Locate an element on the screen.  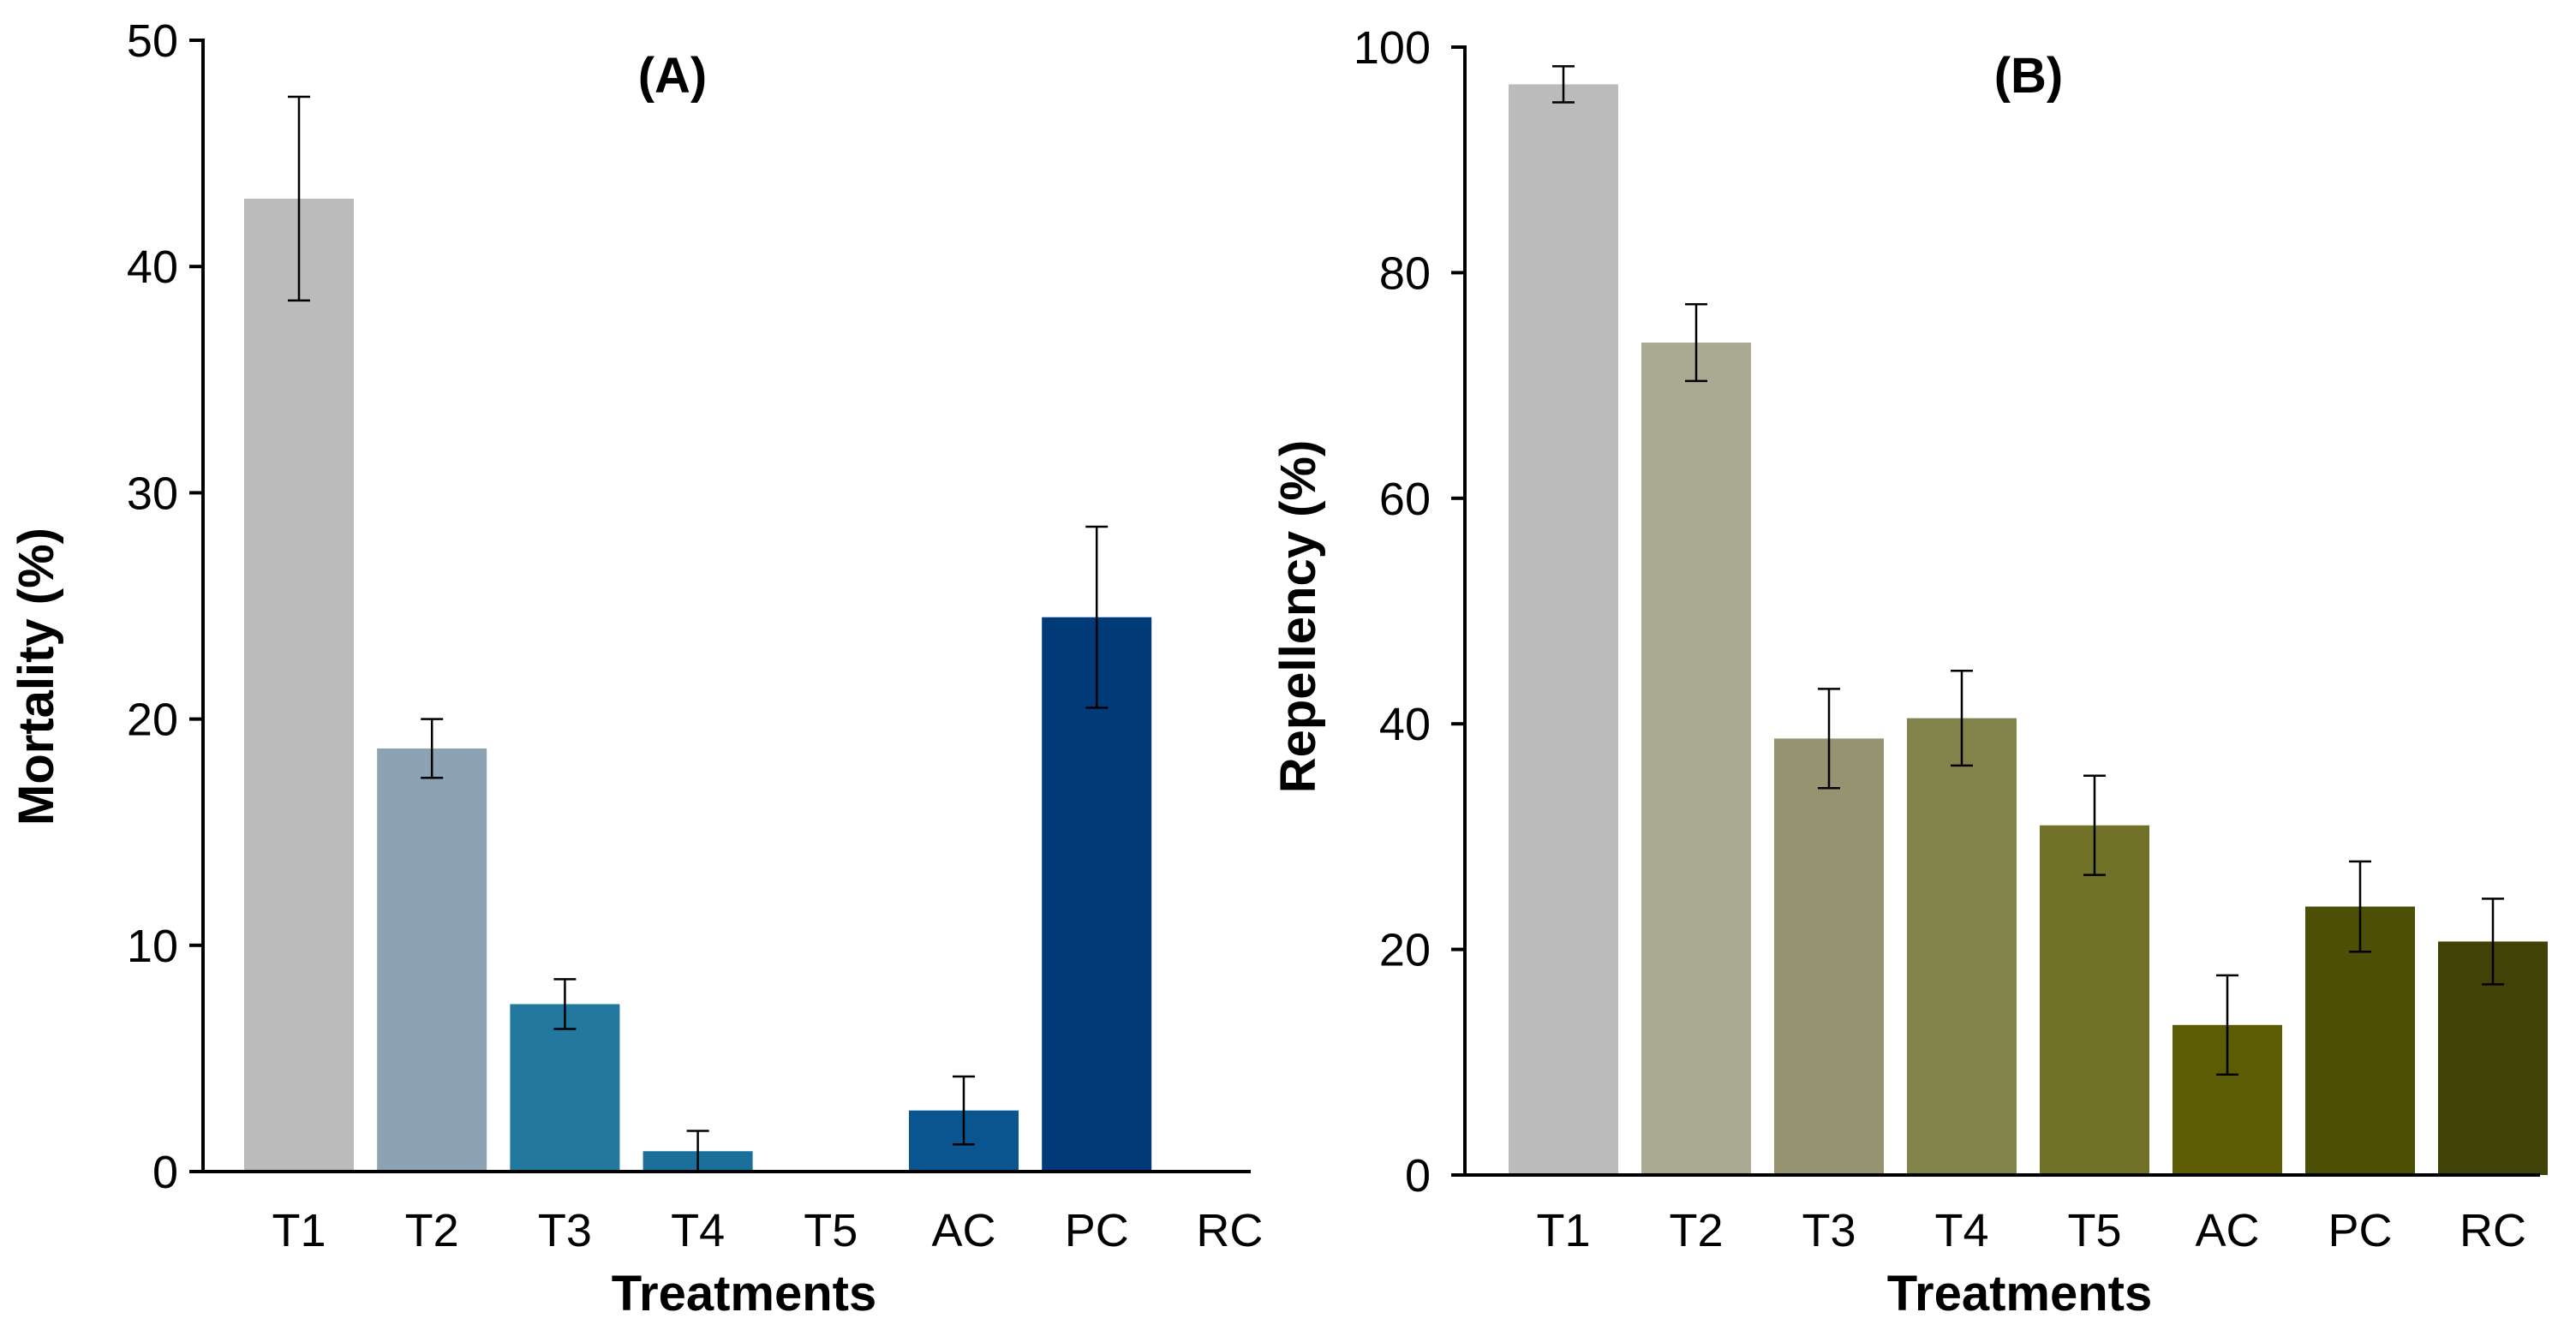
y-tick-label-100: 100 is located at coordinates (1393, 48).